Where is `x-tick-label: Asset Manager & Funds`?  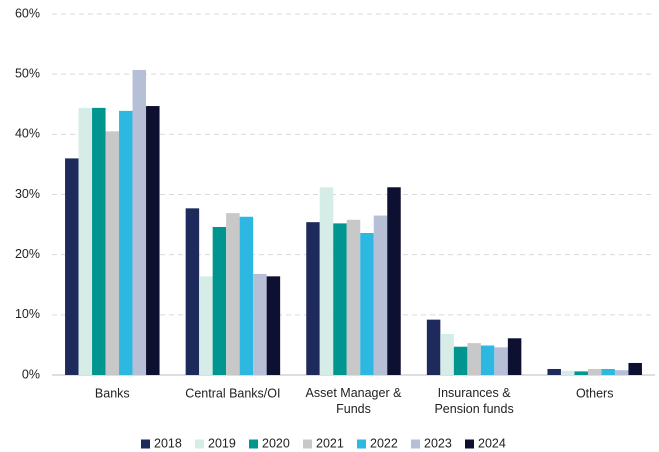 x-tick-label: Asset Manager & Funds is located at coordinates (354, 401).